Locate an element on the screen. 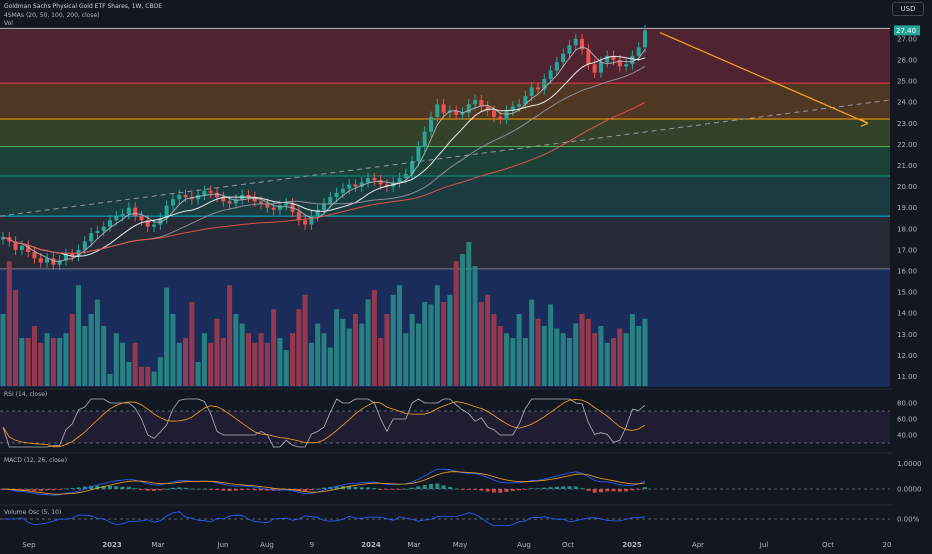 Image resolution: width=932 pixels, height=554 pixels. time-tick-label: 2024 is located at coordinates (371, 545).